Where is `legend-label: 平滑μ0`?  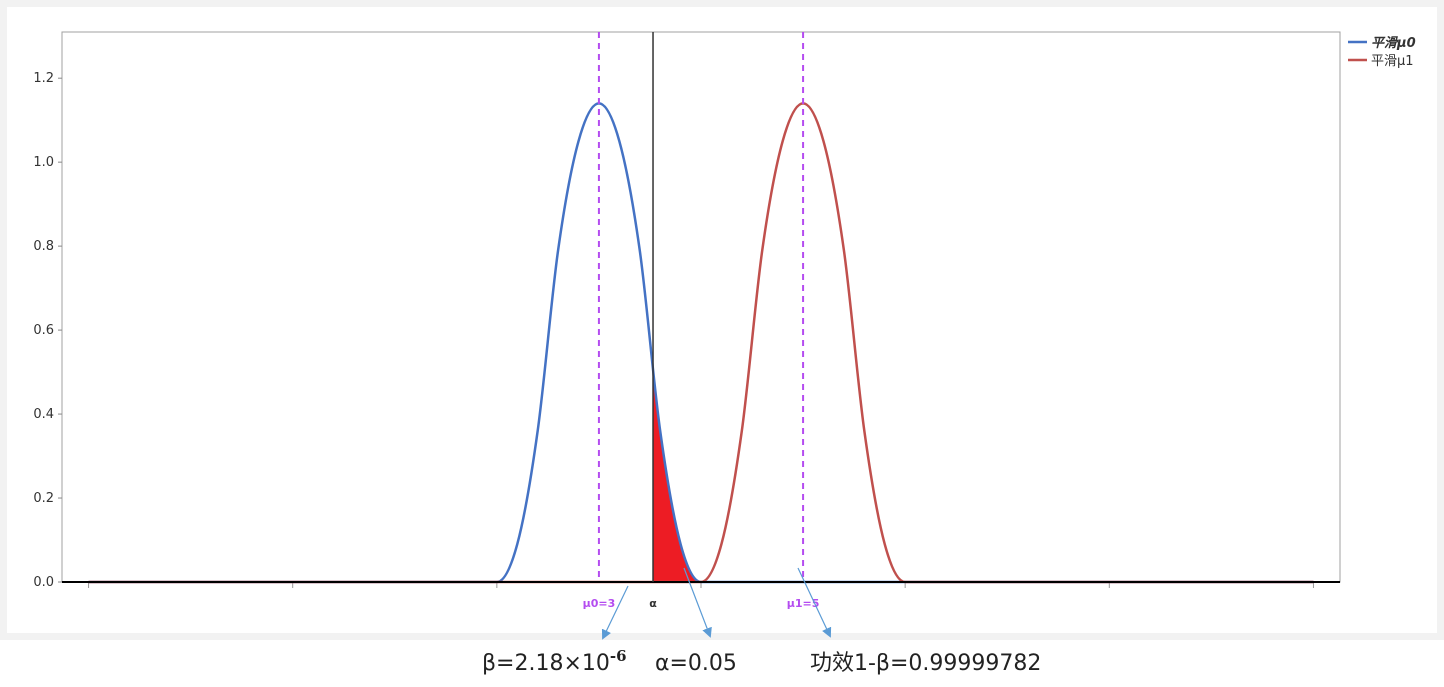
legend-label: 平滑μ0 is located at coordinates (1393, 43).